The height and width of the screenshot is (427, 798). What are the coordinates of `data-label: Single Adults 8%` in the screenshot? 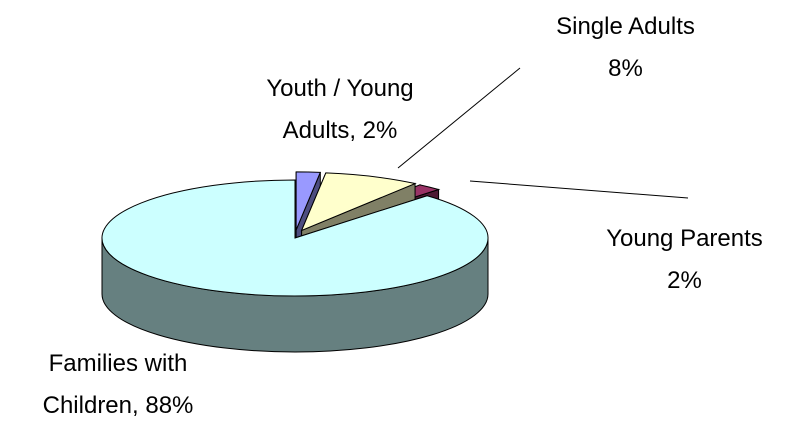 It's located at (625, 47).